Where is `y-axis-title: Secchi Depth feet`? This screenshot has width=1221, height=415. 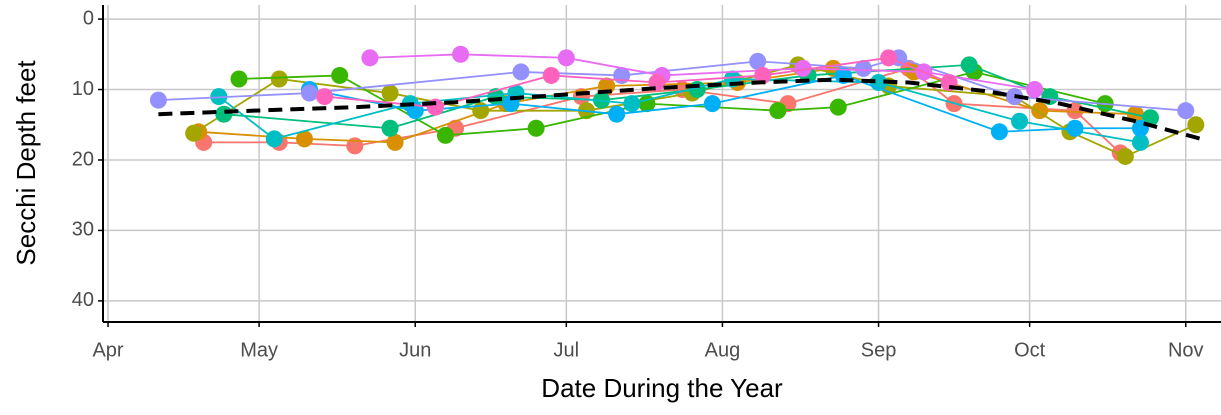 y-axis-title: Secchi Depth feet is located at coordinates (26, 163).